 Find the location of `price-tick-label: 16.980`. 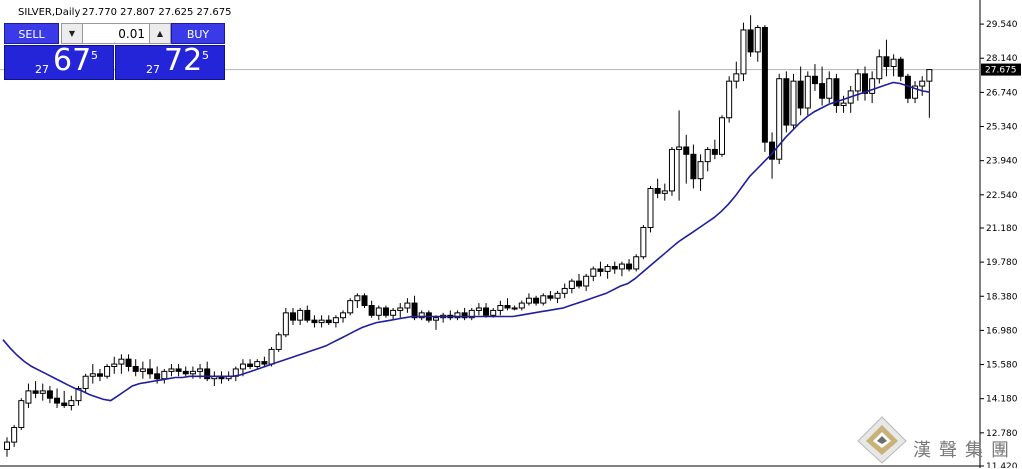

price-tick-label: 16.980 is located at coordinates (1002, 331).